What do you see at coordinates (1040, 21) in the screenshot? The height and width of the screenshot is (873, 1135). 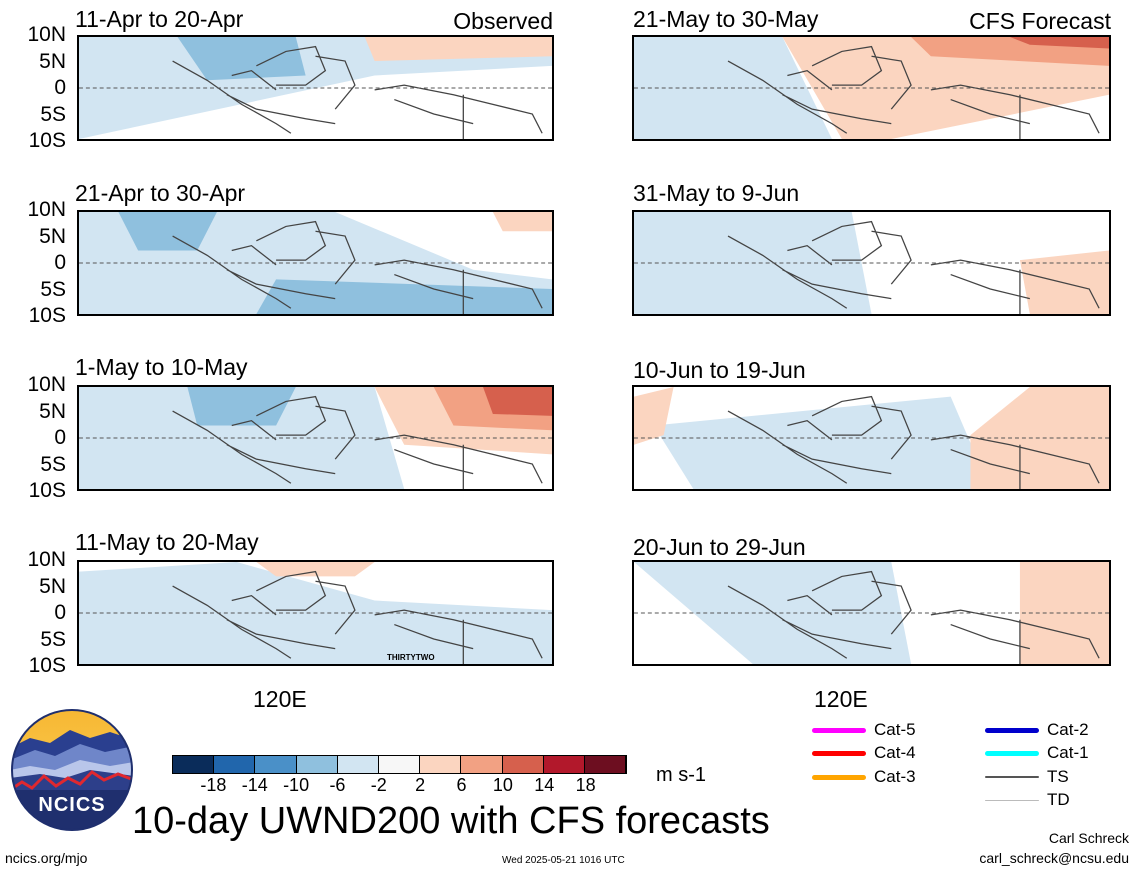 I see `panel-tag: CFS Forecast` at bounding box center [1040, 21].